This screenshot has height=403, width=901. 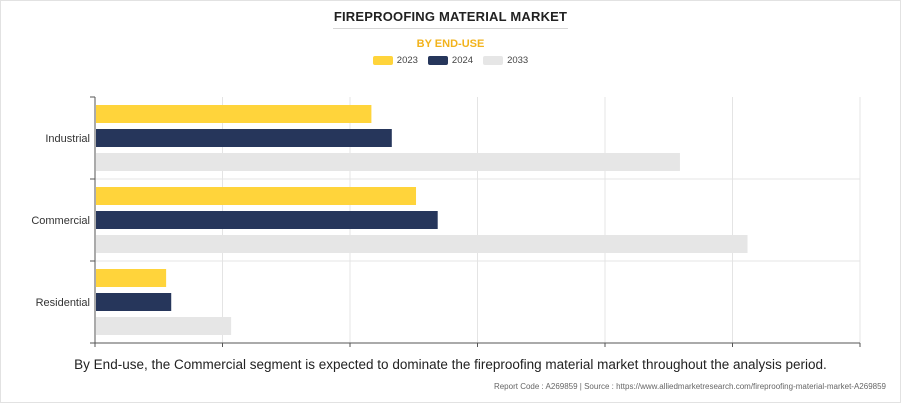 I want to click on bar-commercial-2024, so click(x=267, y=220).